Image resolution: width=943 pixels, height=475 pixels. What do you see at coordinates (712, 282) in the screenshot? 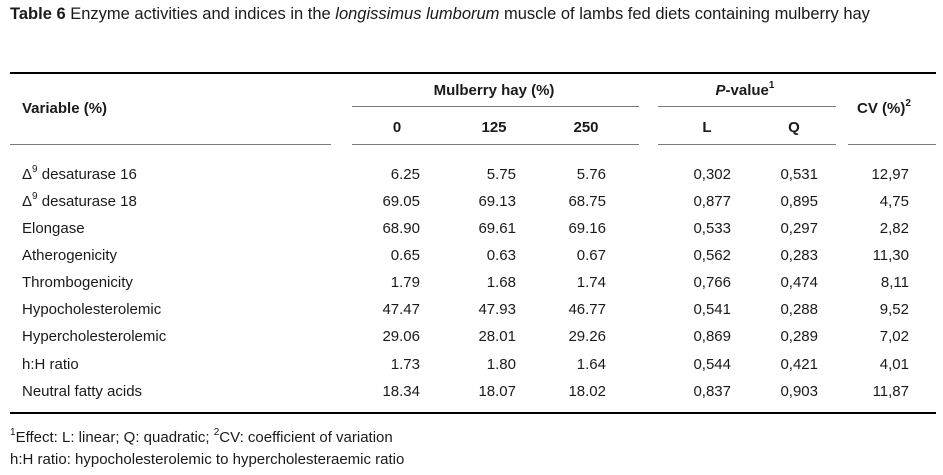
I see `cell-L: 0,766` at bounding box center [712, 282].